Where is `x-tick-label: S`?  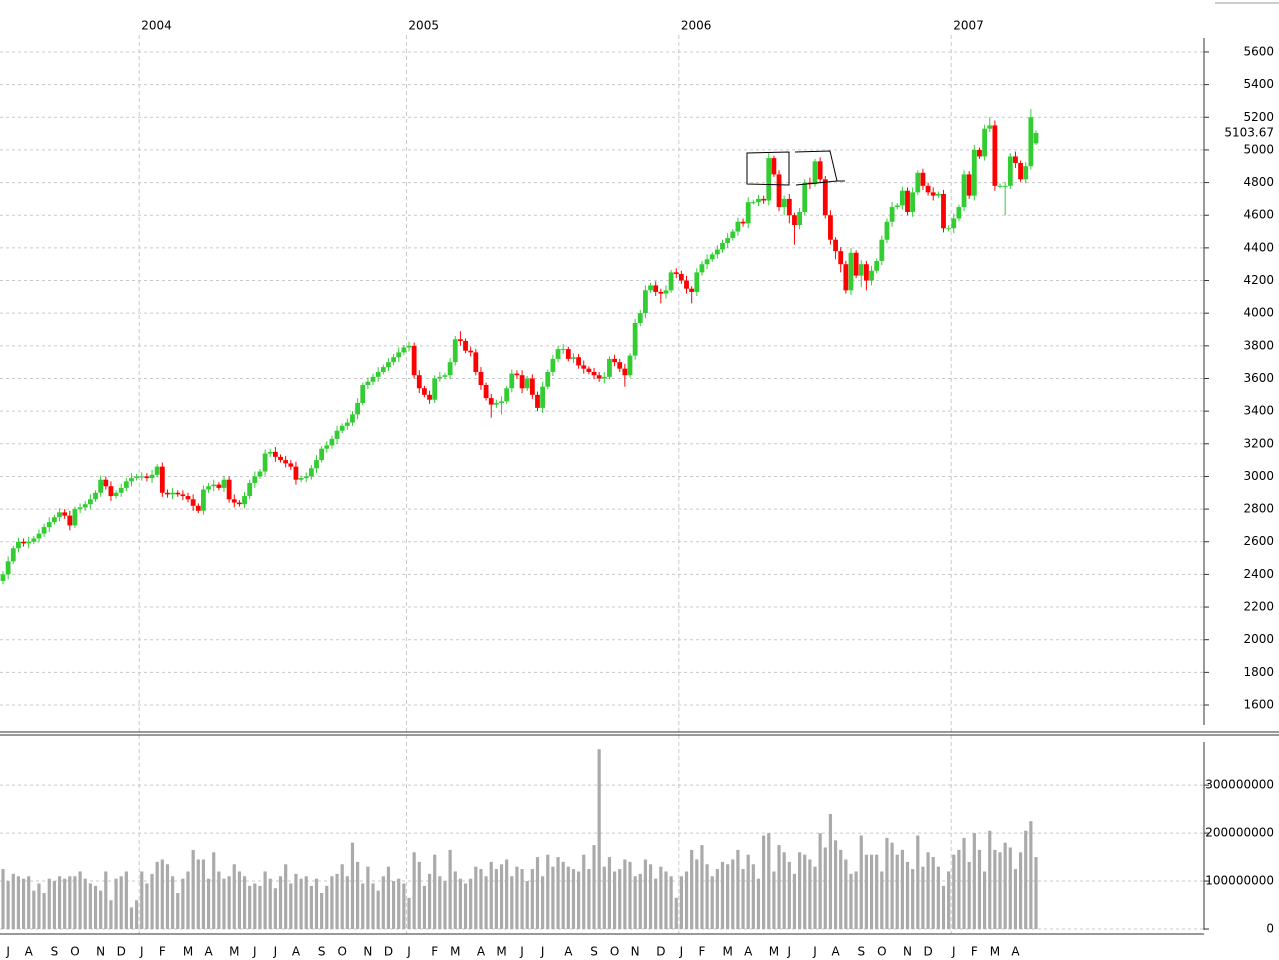
x-tick-label: S is located at coordinates (861, 952).